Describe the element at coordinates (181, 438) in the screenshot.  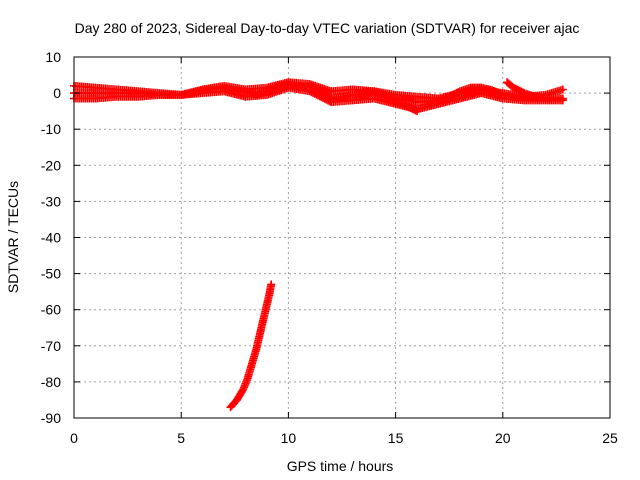
I see `x-tick-label: 5` at that location.